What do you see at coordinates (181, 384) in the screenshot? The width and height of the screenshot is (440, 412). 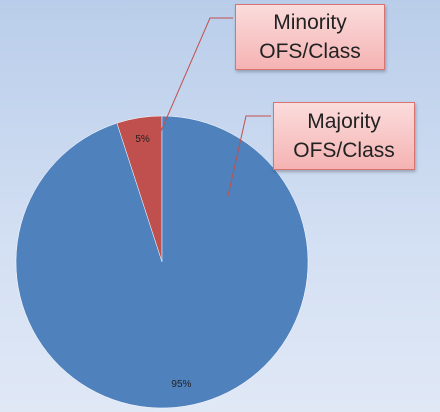 I see `data-label: 95%` at bounding box center [181, 384].